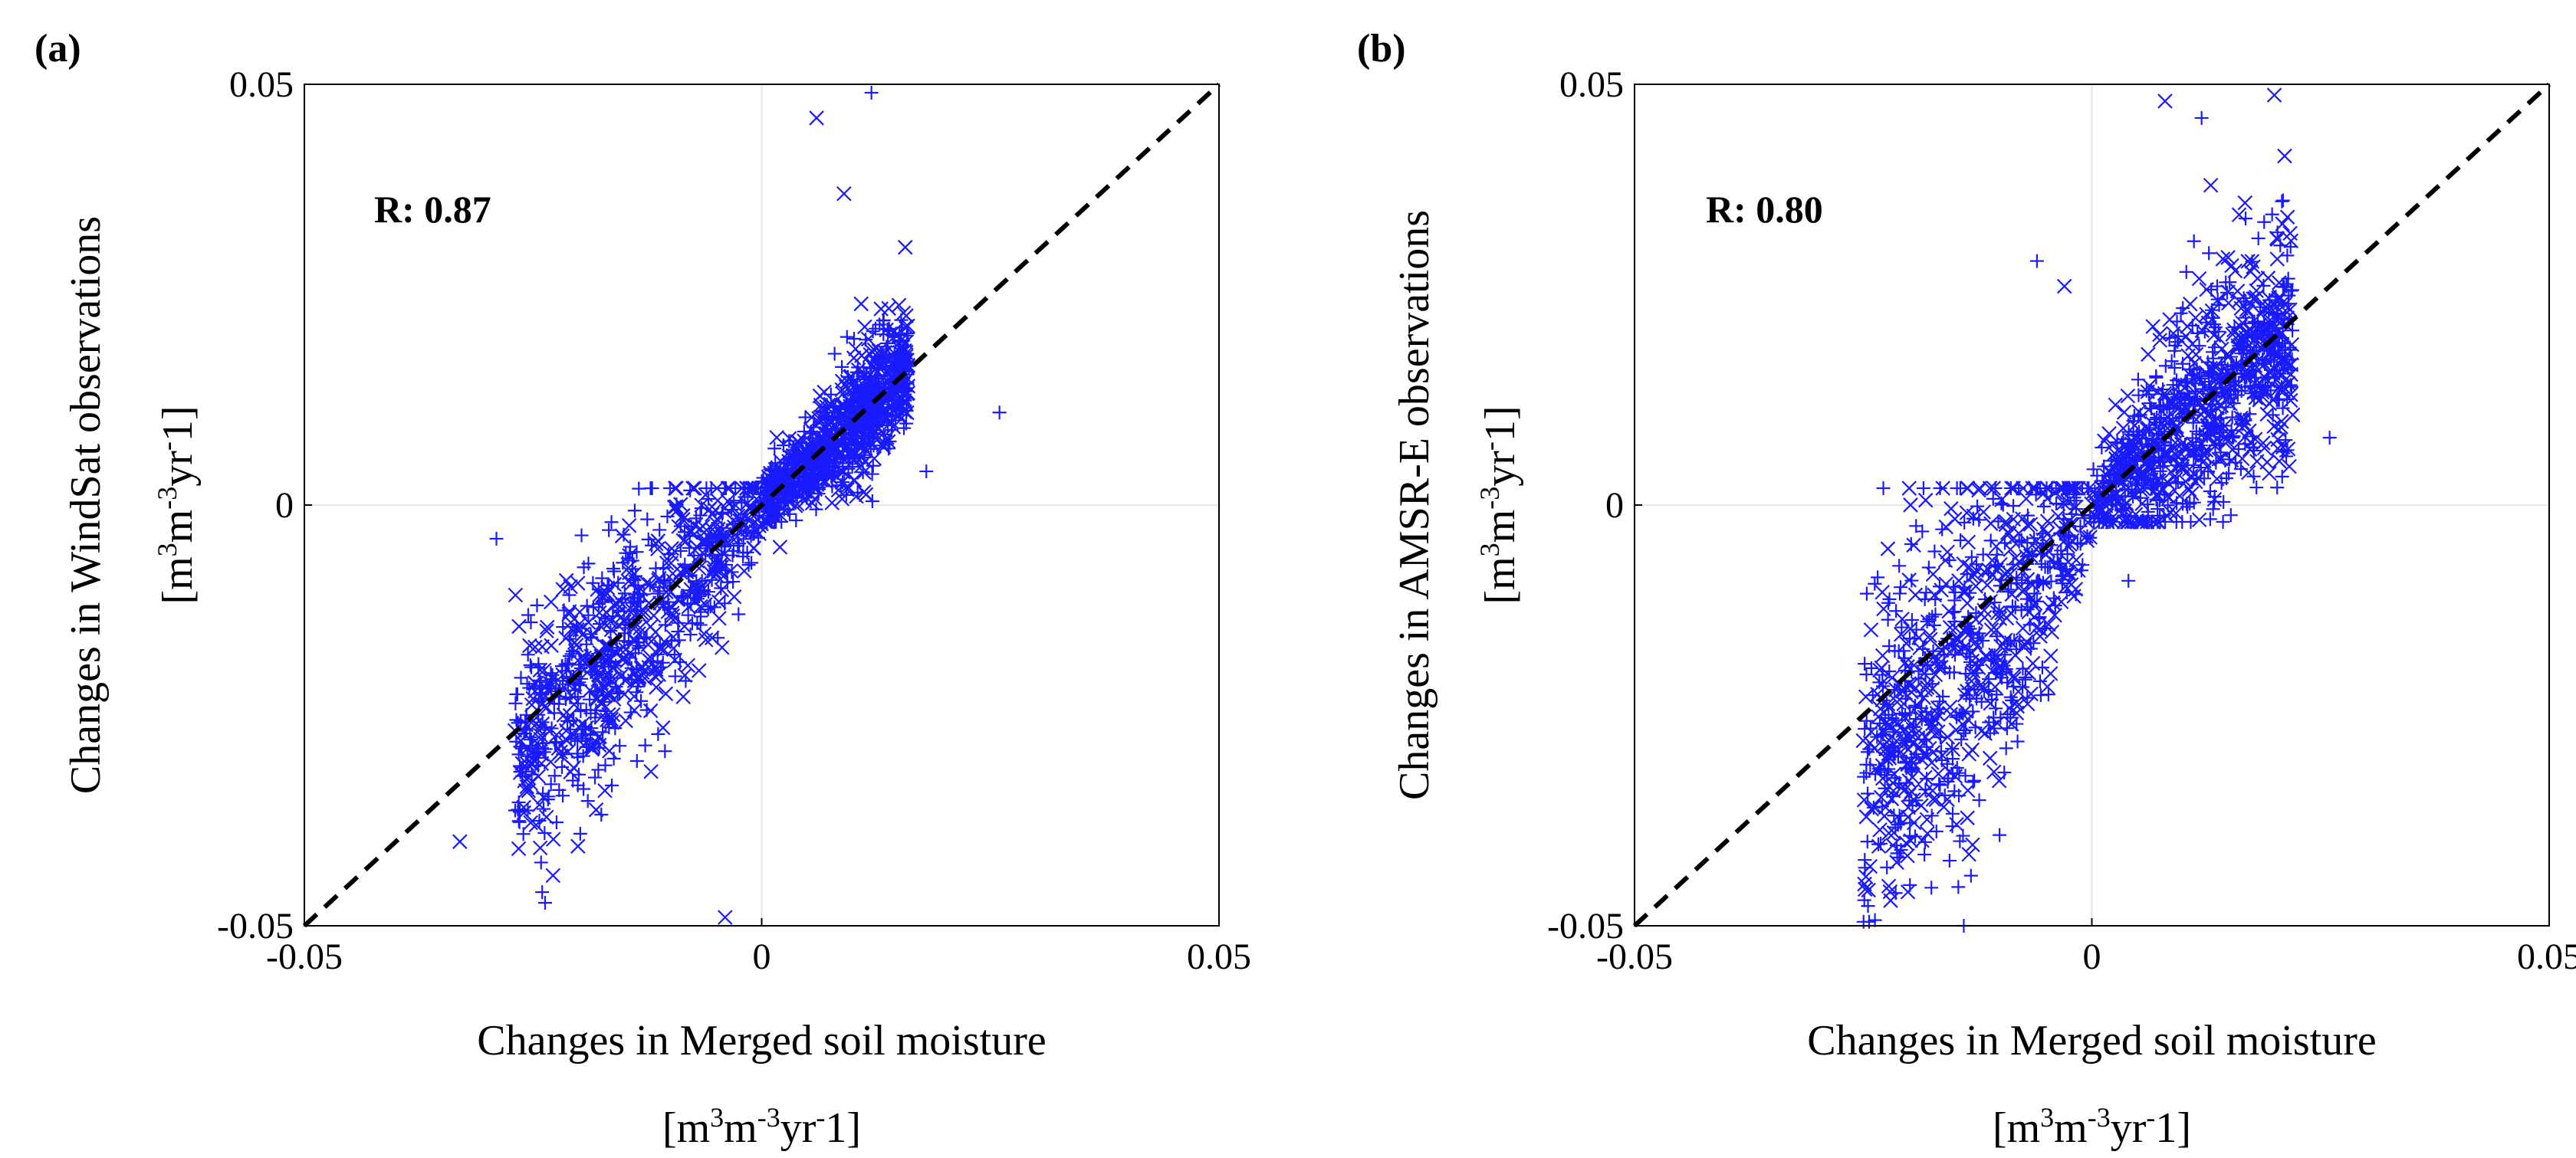 The height and width of the screenshot is (1158, 2576). I want to click on y-tick-label: 0, so click(284, 505).